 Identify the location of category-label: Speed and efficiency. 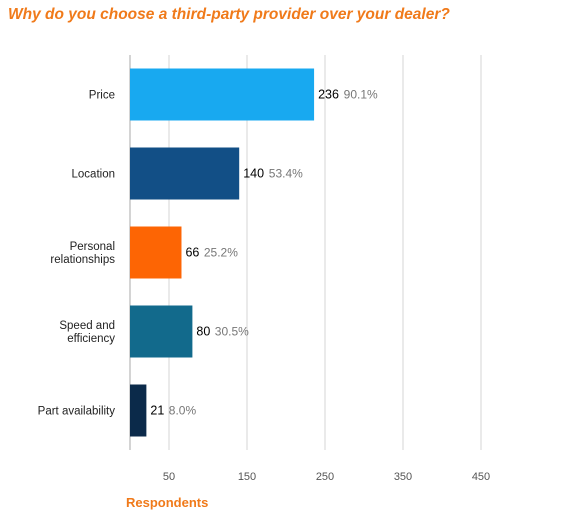
(87, 332).